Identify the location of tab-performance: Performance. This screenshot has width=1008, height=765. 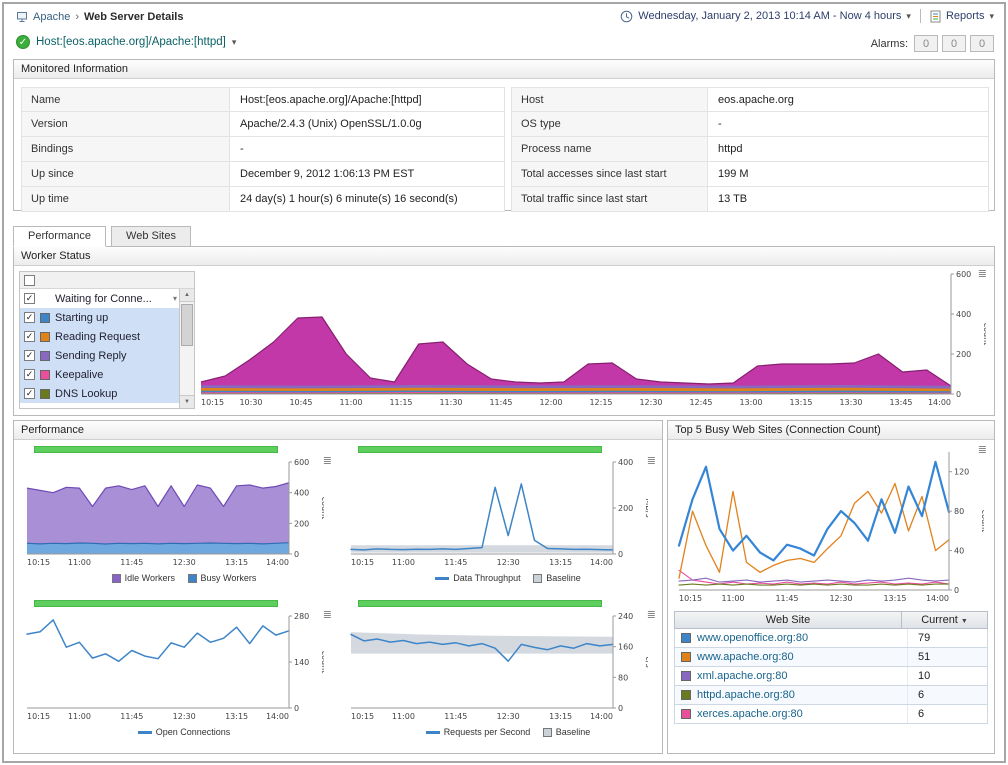
(59, 236).